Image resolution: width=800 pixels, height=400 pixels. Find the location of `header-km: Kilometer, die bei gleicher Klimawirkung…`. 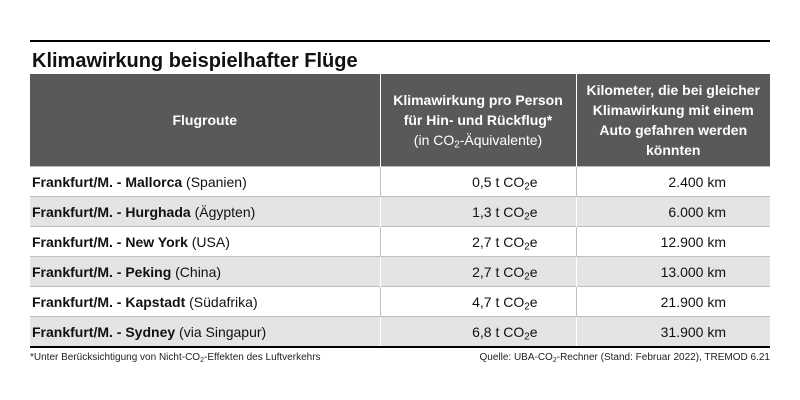

header-km: Kilometer, die bei gleicher Klimawirkung… is located at coordinates (672, 120).